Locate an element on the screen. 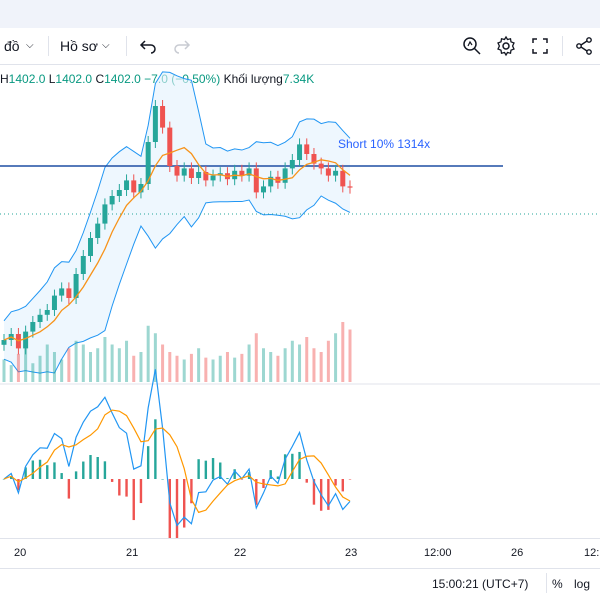  redo-icon is located at coordinates (182, 46).